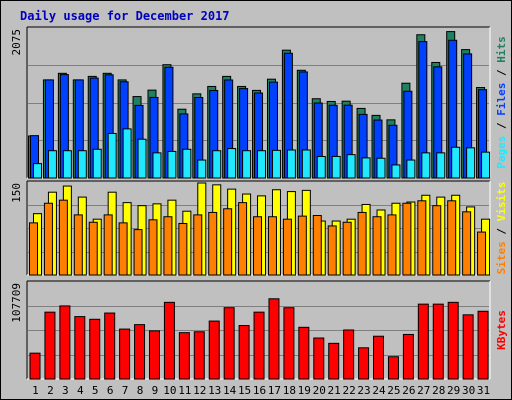 The height and width of the screenshot is (400, 512). Describe the element at coordinates (155, 390) in the screenshot. I see `x-tick-label: 9` at that location.